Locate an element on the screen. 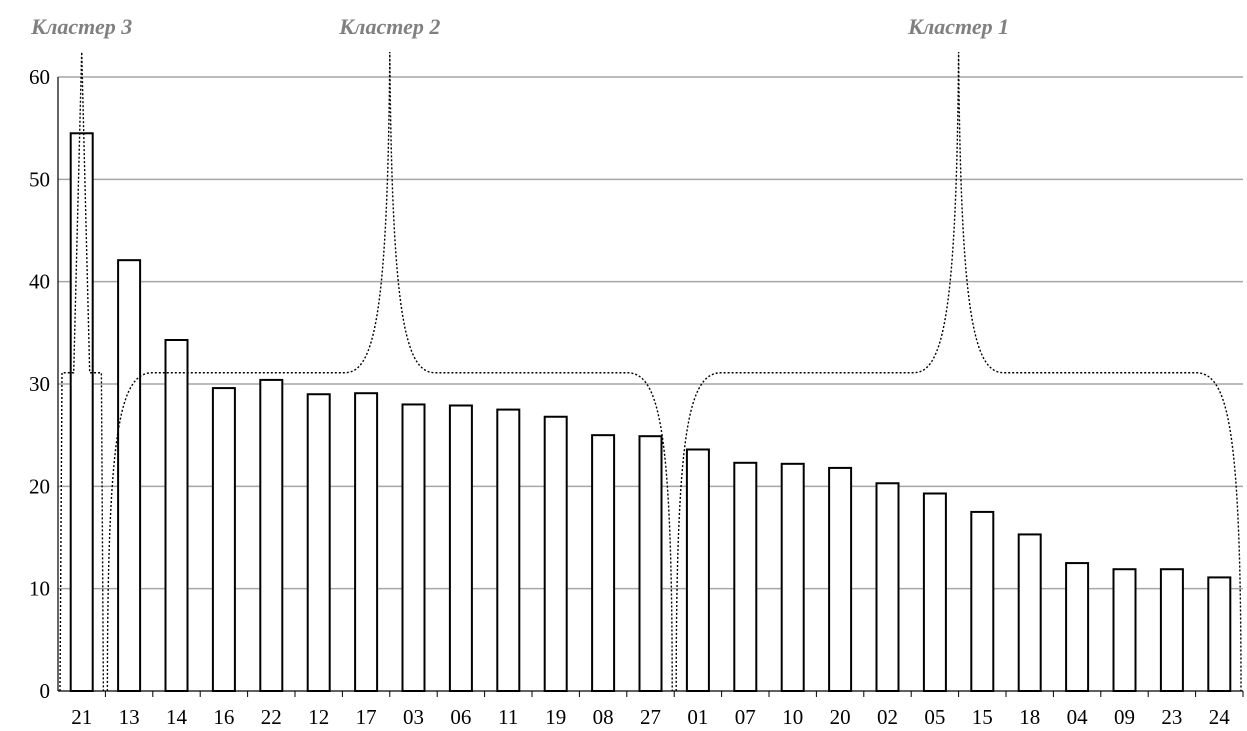  x-tick-label: 22 is located at coordinates (271, 717).